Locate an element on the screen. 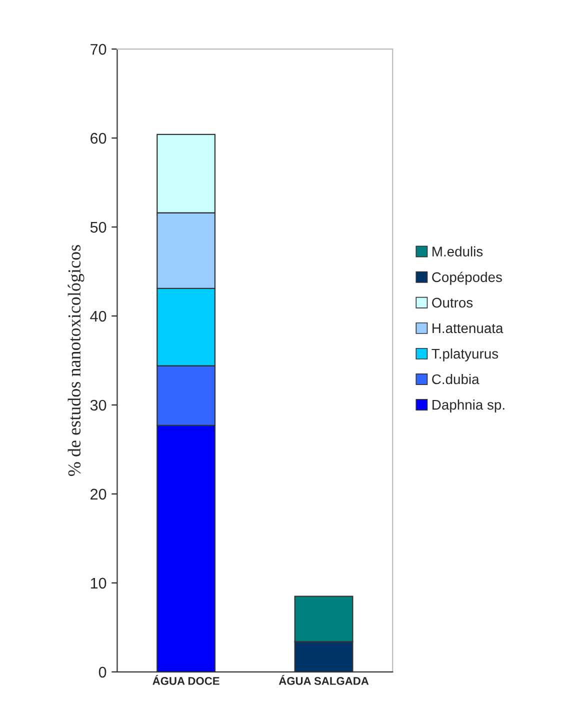  legend-label: H.attenuata is located at coordinates (468, 328).